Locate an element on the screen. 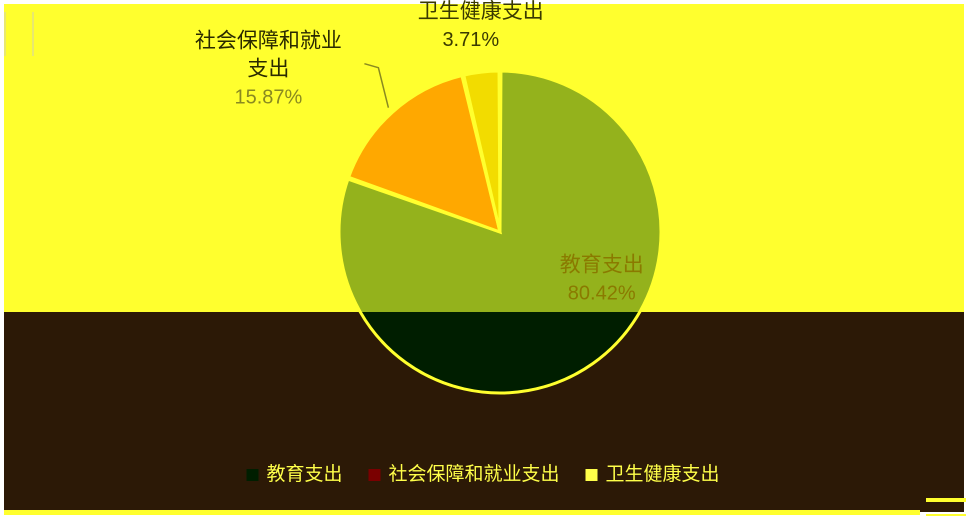  slice-label-2: 卫生健康支出 is located at coordinates (481, 11).